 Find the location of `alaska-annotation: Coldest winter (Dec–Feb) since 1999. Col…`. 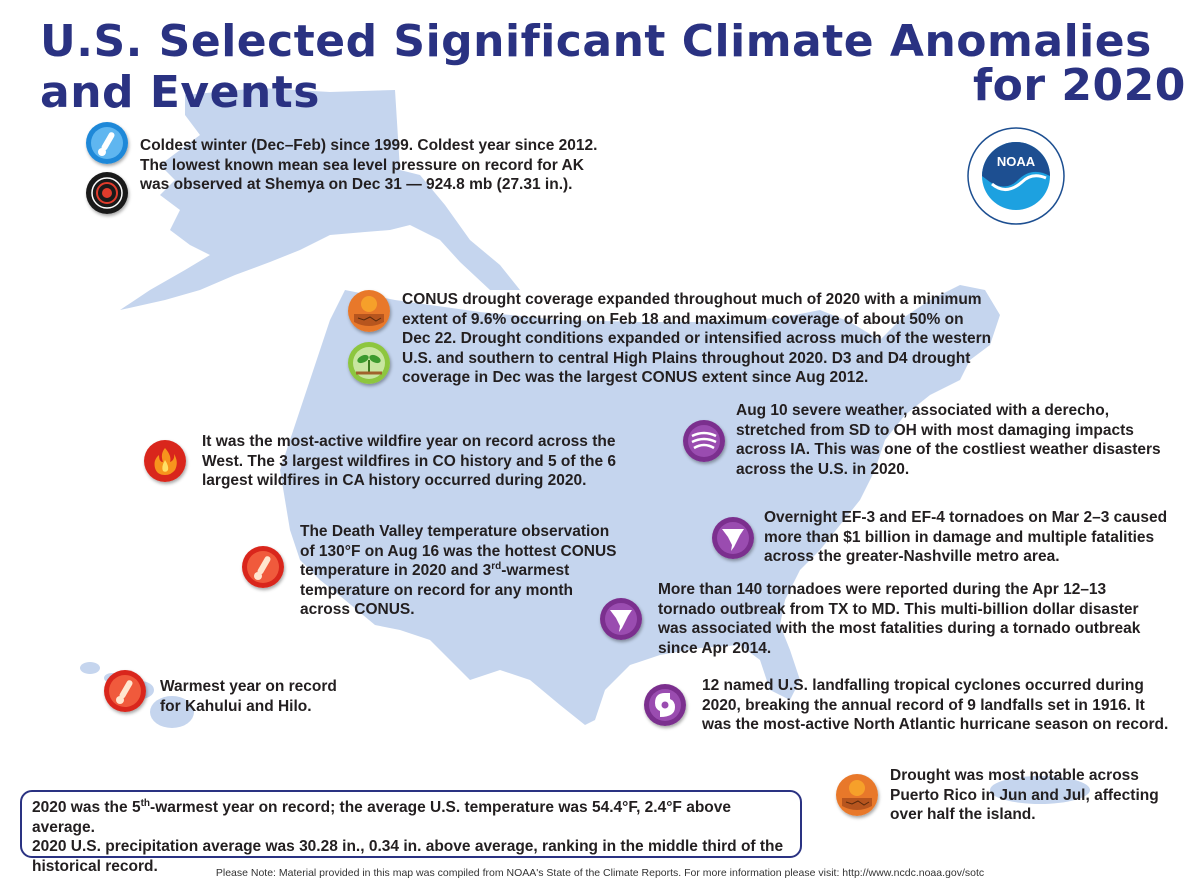

alaska-annotation: Coldest winter (Dec–Feb) since 1999. Col… is located at coordinates (369, 165).